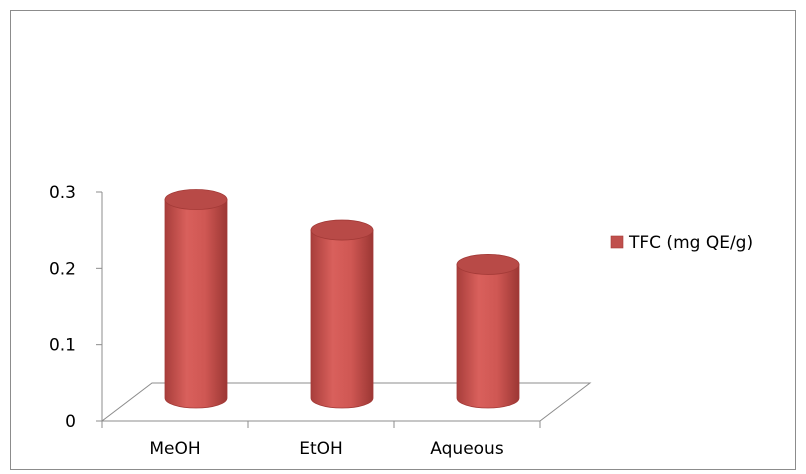 The height and width of the screenshot is (474, 806). What do you see at coordinates (690, 243) in the screenshot?
I see `legend-label: TFC (mg QE/g)` at bounding box center [690, 243].